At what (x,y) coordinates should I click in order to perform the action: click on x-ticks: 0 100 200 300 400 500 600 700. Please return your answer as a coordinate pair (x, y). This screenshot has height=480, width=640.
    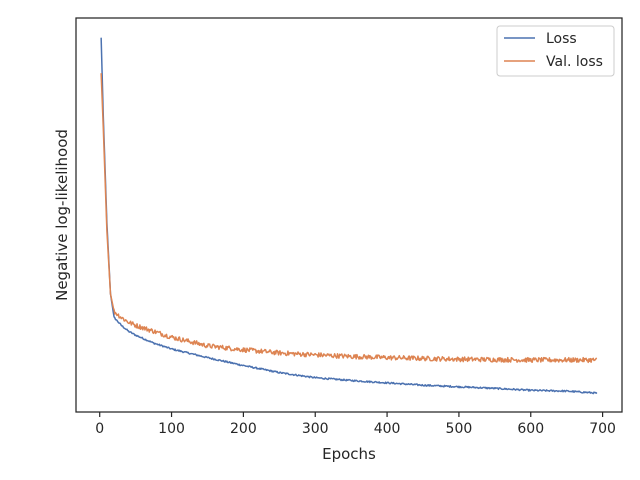
    Looking at the image, I should click on (355, 424).